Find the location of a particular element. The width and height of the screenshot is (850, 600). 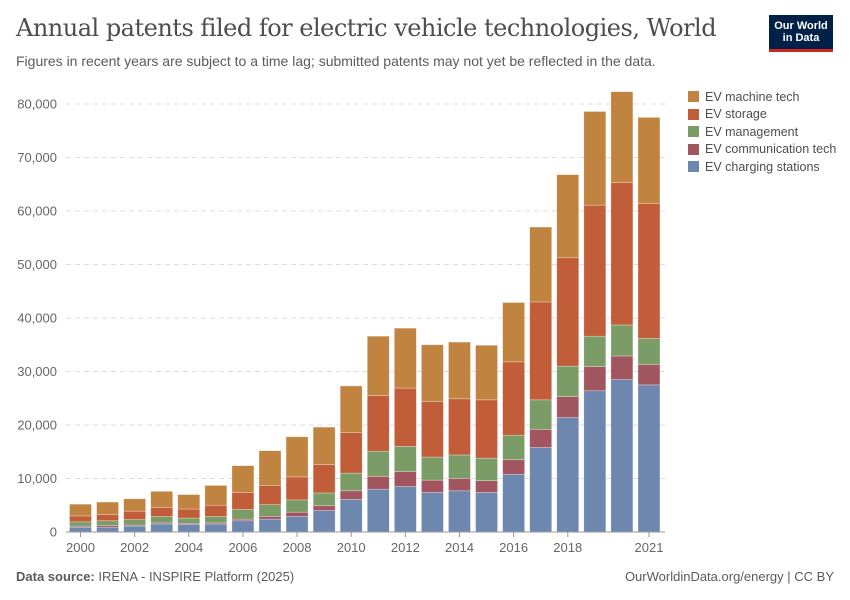

y-tick-label: 30,000 is located at coordinates (37, 371).